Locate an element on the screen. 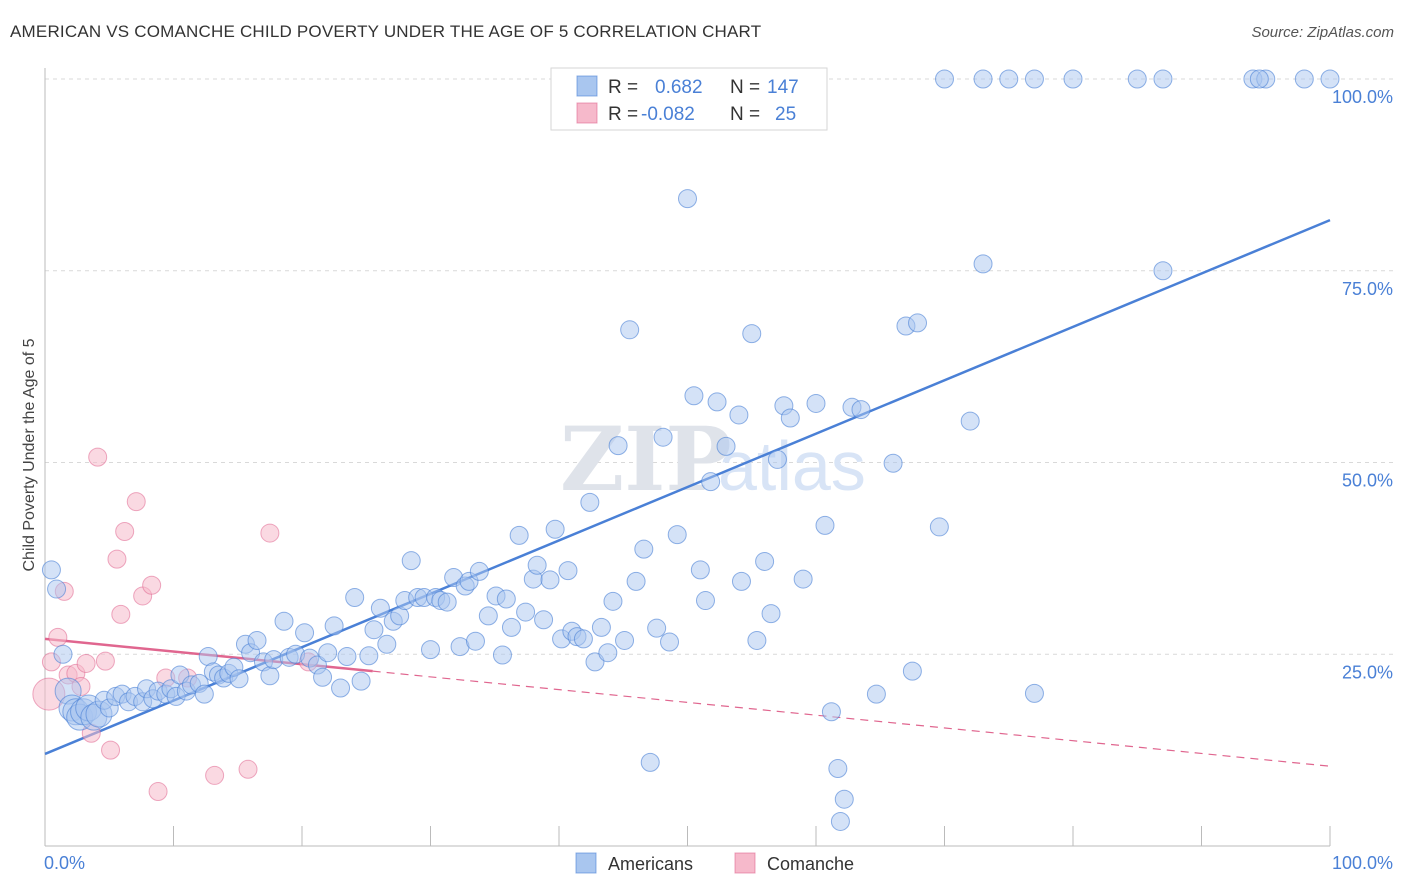 The height and width of the screenshot is (892, 1406). watermark-atlas: atlas is located at coordinates (792, 466).